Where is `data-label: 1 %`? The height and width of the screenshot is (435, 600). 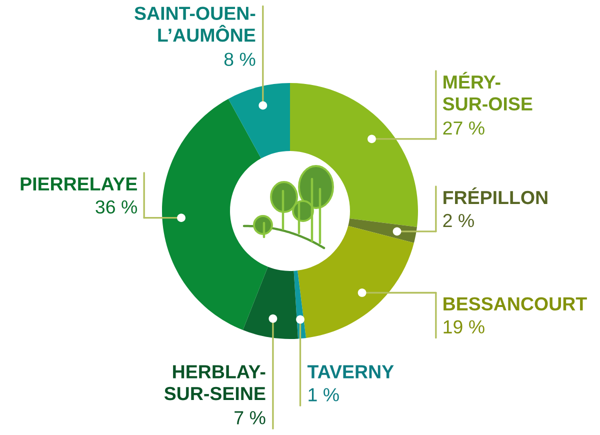 data-label: 1 % is located at coordinates (323, 395).